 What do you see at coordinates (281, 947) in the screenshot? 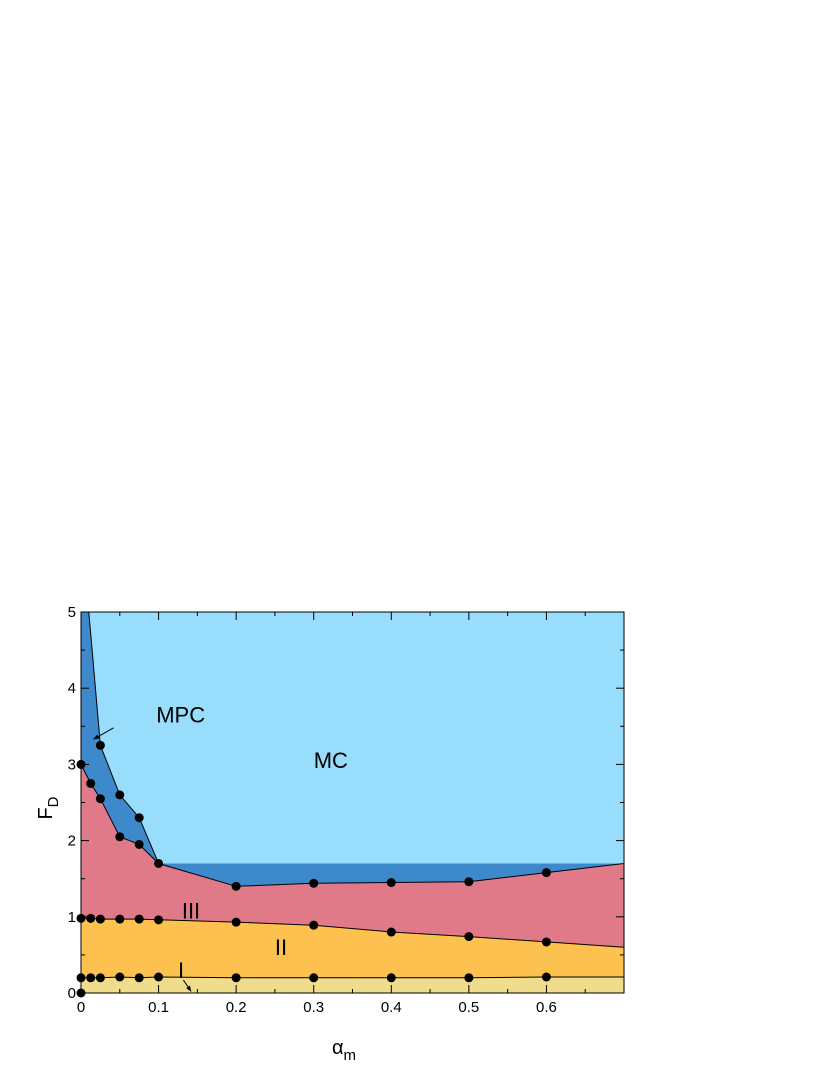
I see `region-label-ii: II` at bounding box center [281, 947].